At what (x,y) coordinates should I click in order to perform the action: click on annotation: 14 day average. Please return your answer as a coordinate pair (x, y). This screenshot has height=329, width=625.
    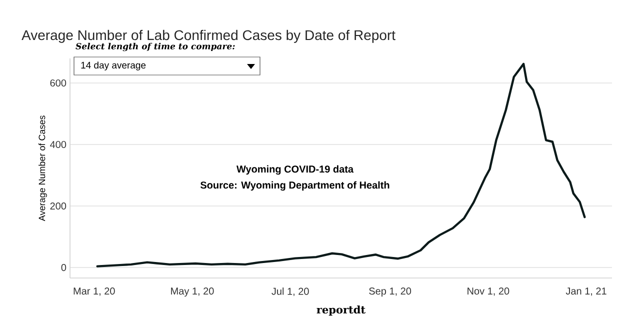
    Looking at the image, I should click on (113, 66).